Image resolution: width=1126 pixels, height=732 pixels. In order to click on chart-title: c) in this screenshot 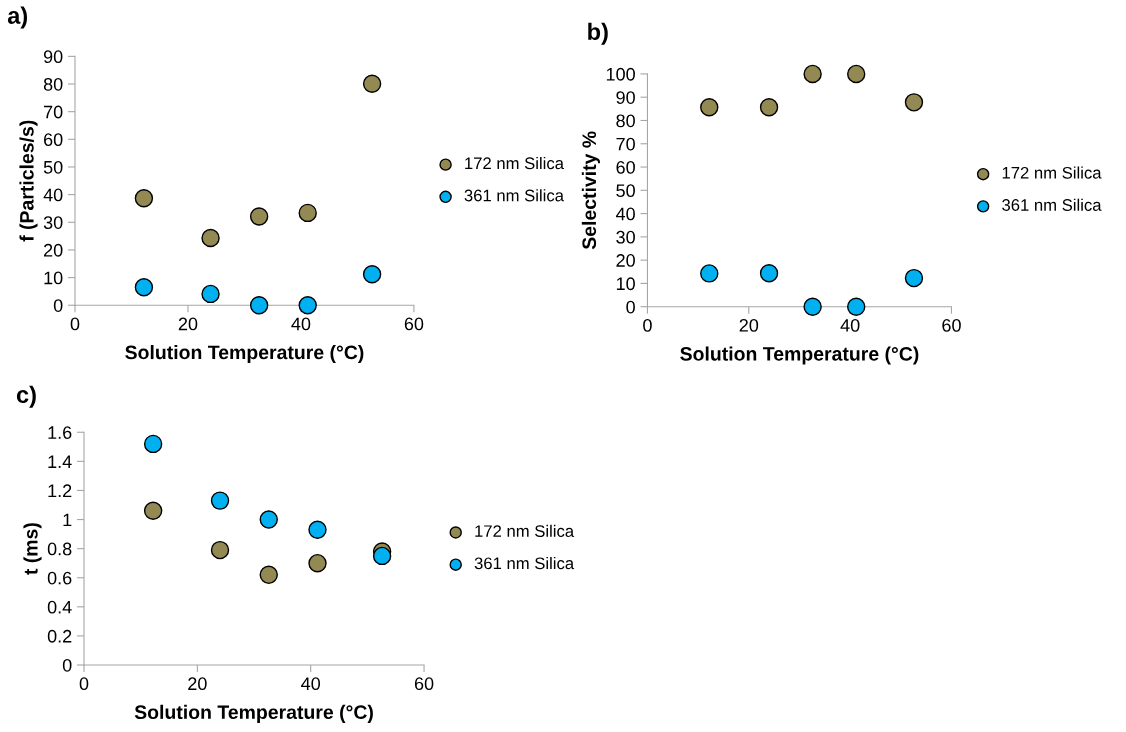, I will do `click(26, 396)`.